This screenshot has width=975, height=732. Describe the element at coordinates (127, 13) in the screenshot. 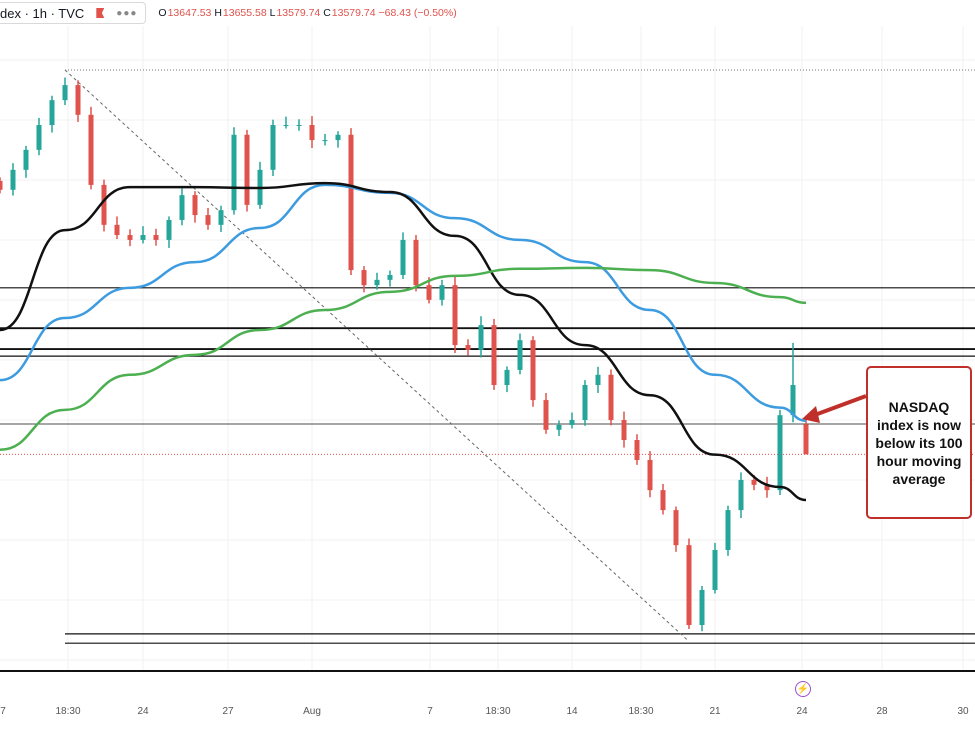

I see `ellipsis-icon: ●●●` at that location.